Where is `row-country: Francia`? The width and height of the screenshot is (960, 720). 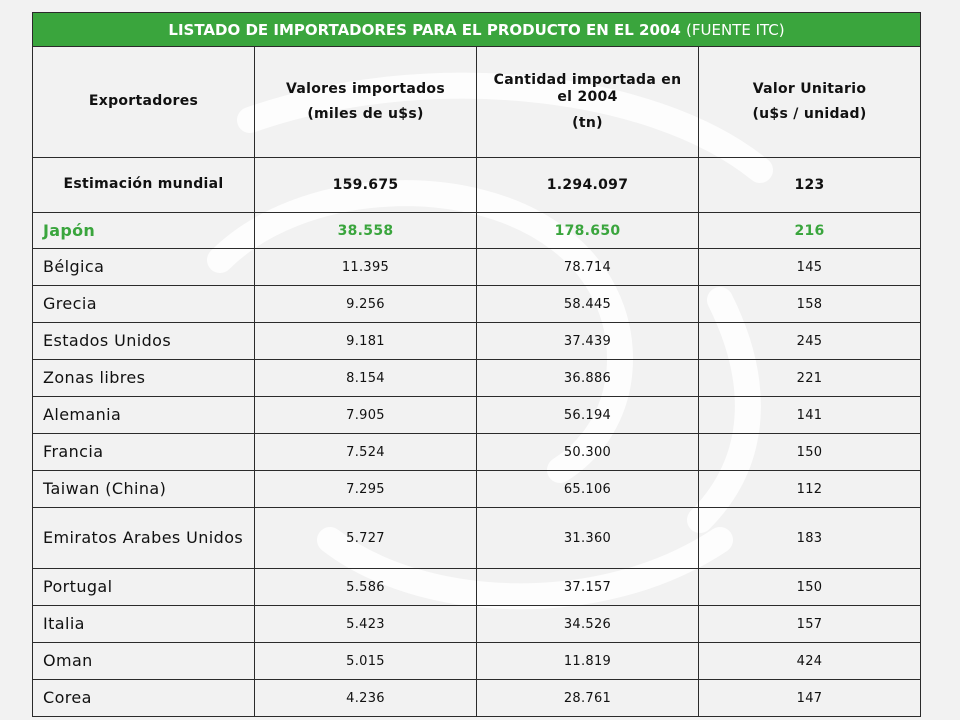 row-country: Francia is located at coordinates (143, 452).